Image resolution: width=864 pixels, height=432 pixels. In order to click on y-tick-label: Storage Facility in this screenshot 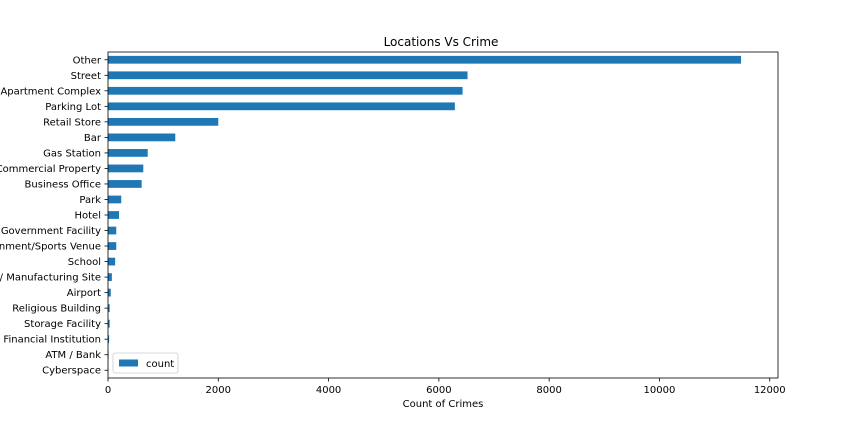, I will do `click(62, 324)`.